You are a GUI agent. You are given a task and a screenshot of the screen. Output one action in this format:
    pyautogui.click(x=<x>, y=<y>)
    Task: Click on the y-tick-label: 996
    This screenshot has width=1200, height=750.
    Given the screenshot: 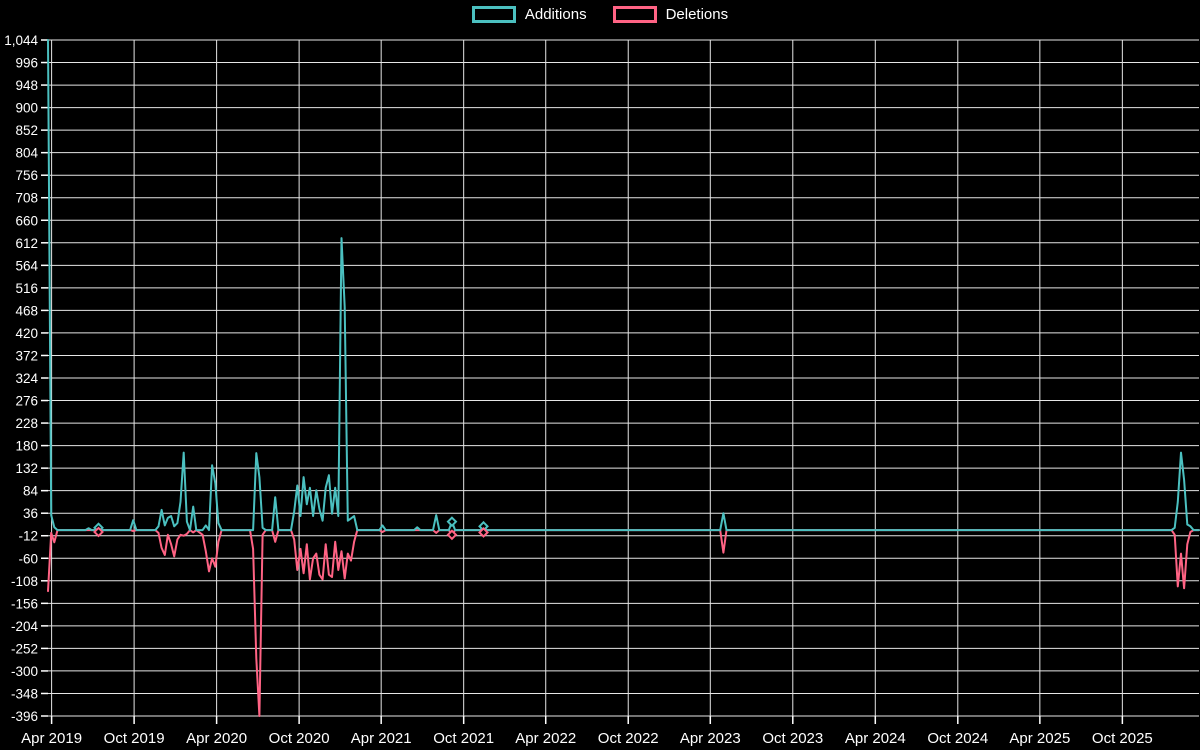 What is the action you would take?
    pyautogui.click(x=26, y=63)
    